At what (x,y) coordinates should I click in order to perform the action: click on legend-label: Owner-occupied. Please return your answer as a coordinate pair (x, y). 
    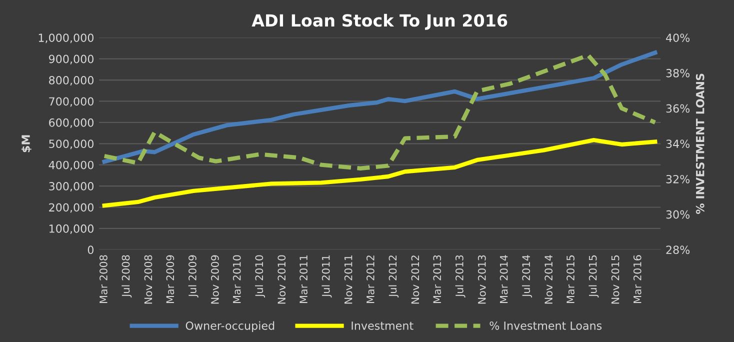
    Looking at the image, I should click on (230, 326).